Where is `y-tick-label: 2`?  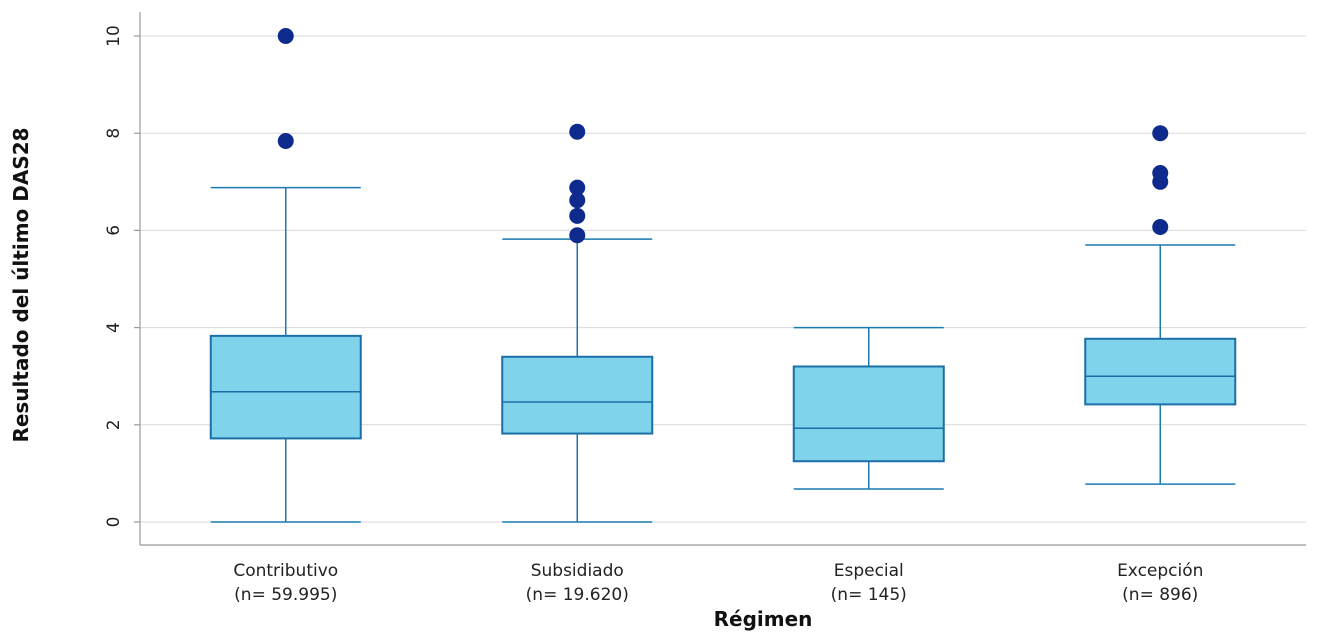
y-tick-label: 2 is located at coordinates (114, 424).